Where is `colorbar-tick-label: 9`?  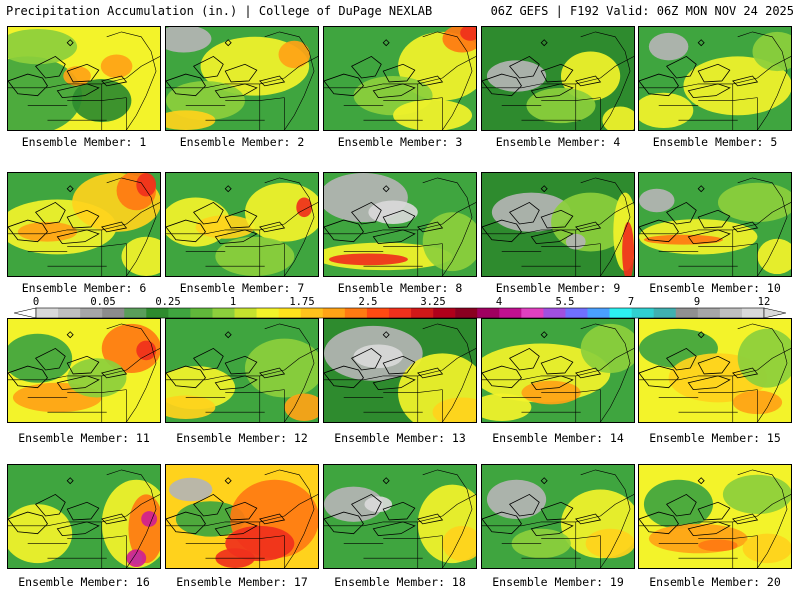 colorbar-tick-label: 9 is located at coordinates (697, 302).